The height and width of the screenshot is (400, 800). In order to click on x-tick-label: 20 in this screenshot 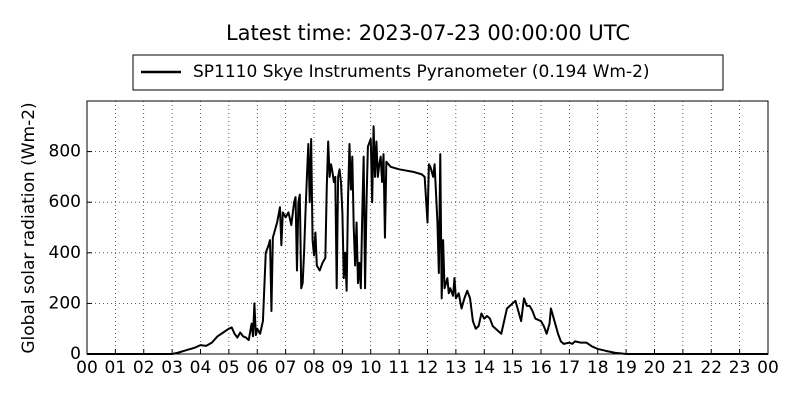, I will do `click(655, 368)`.